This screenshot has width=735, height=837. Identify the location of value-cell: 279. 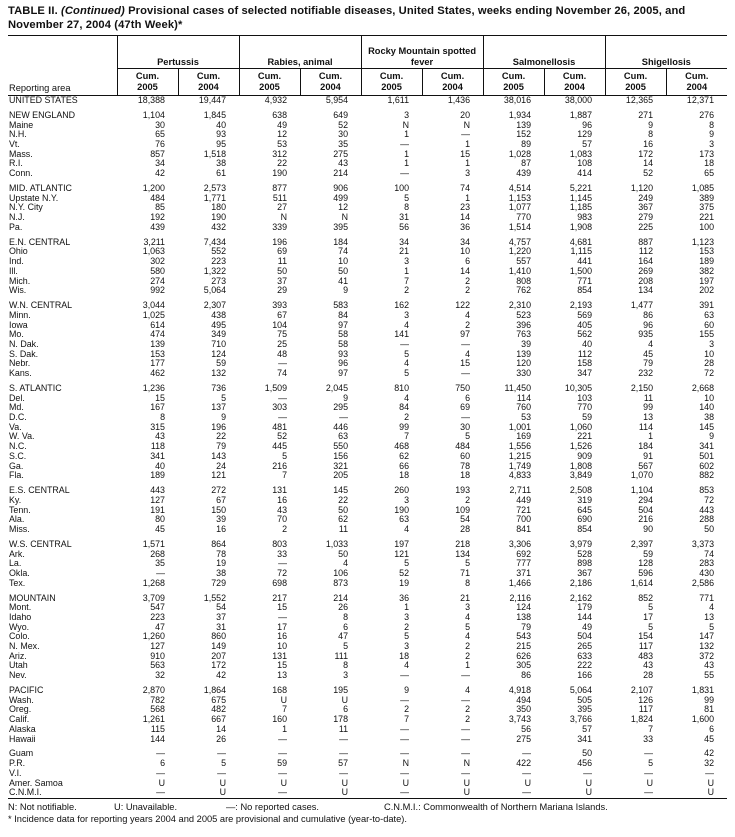
(646, 218).